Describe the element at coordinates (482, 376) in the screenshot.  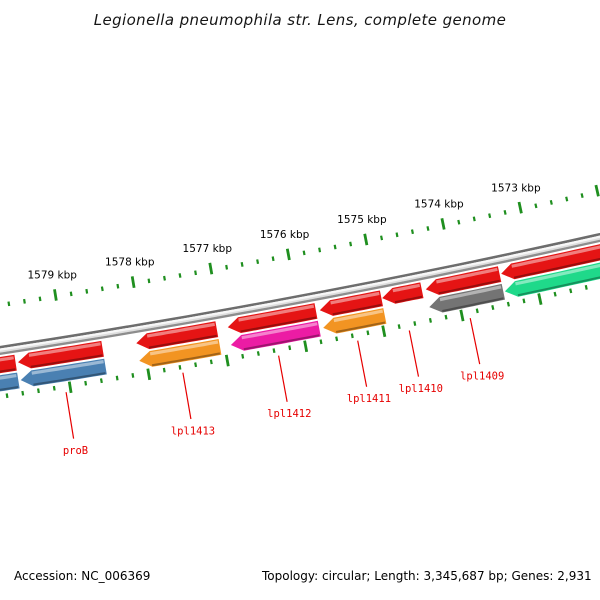
I see `gene-label-lpl1409: lpl1409` at that location.